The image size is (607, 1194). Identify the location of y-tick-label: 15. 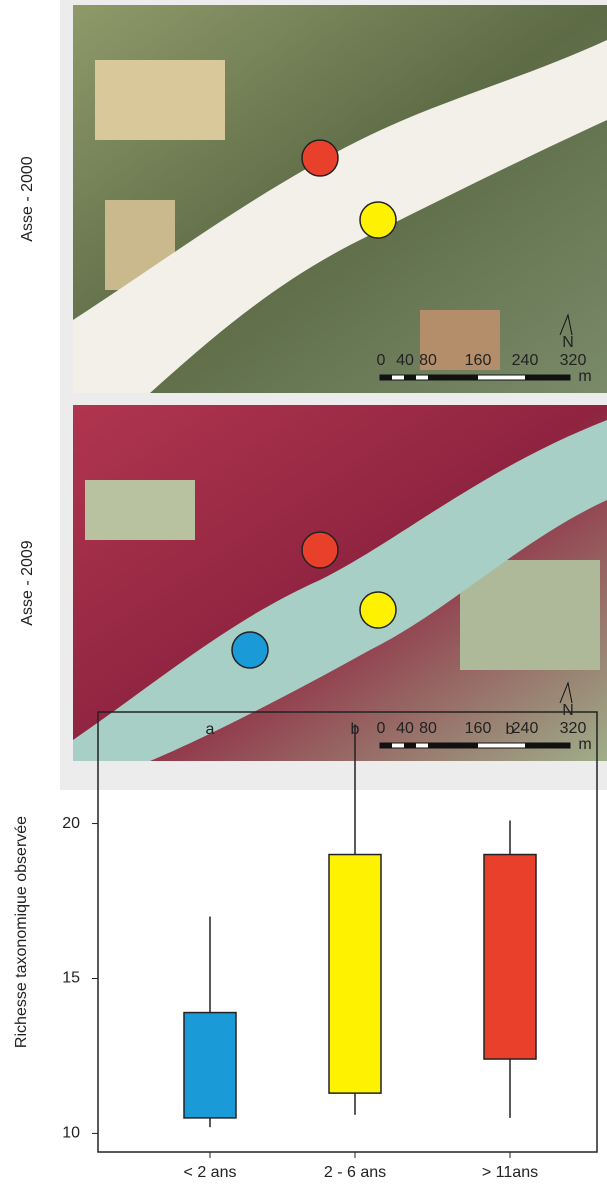
(71, 978).